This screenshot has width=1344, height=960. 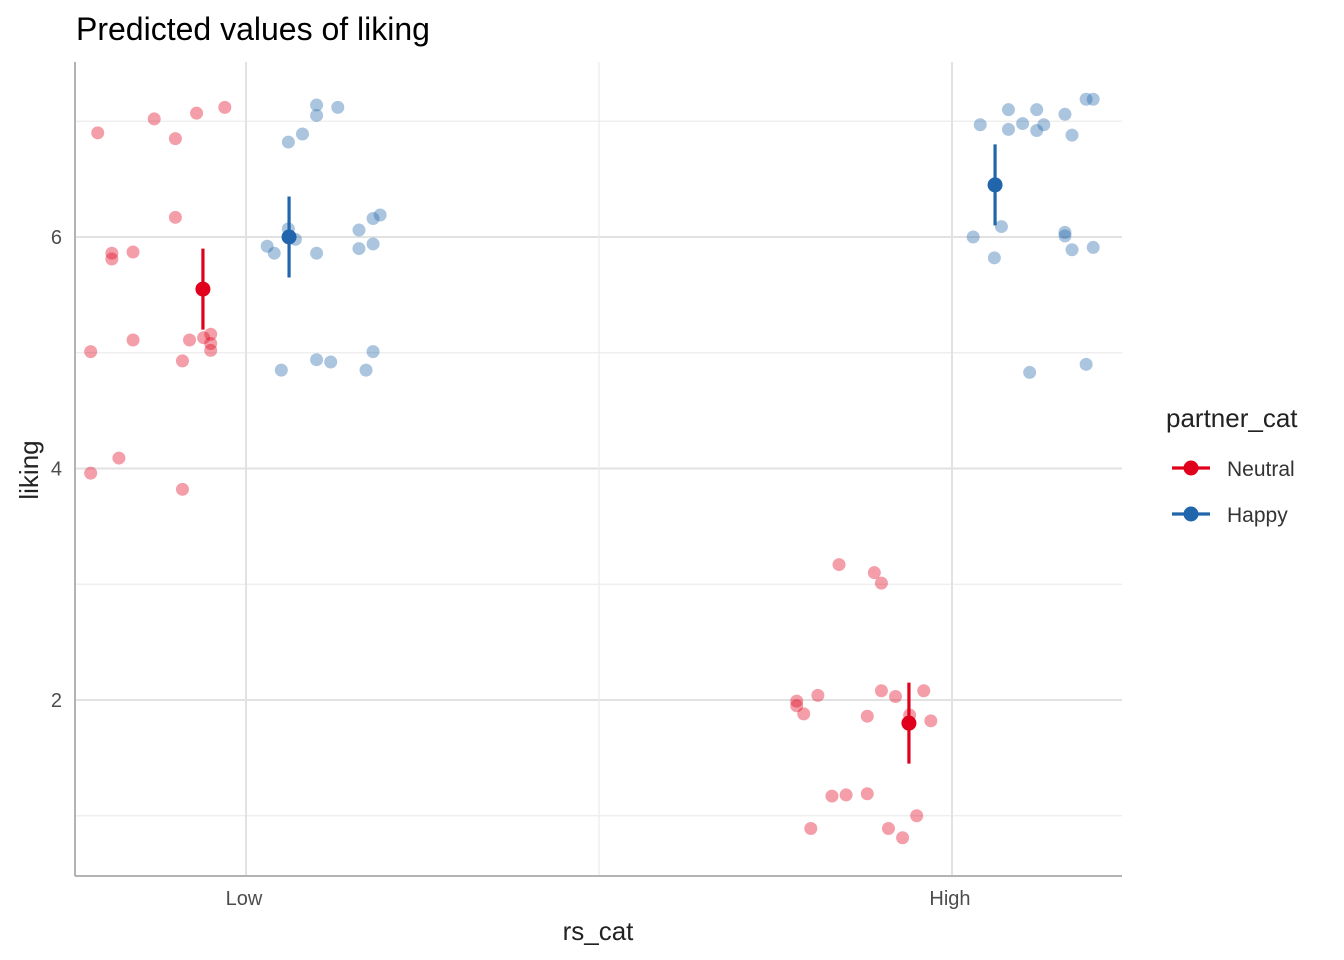 I want to click on legend-title: partner_cat, so click(x=1232, y=418).